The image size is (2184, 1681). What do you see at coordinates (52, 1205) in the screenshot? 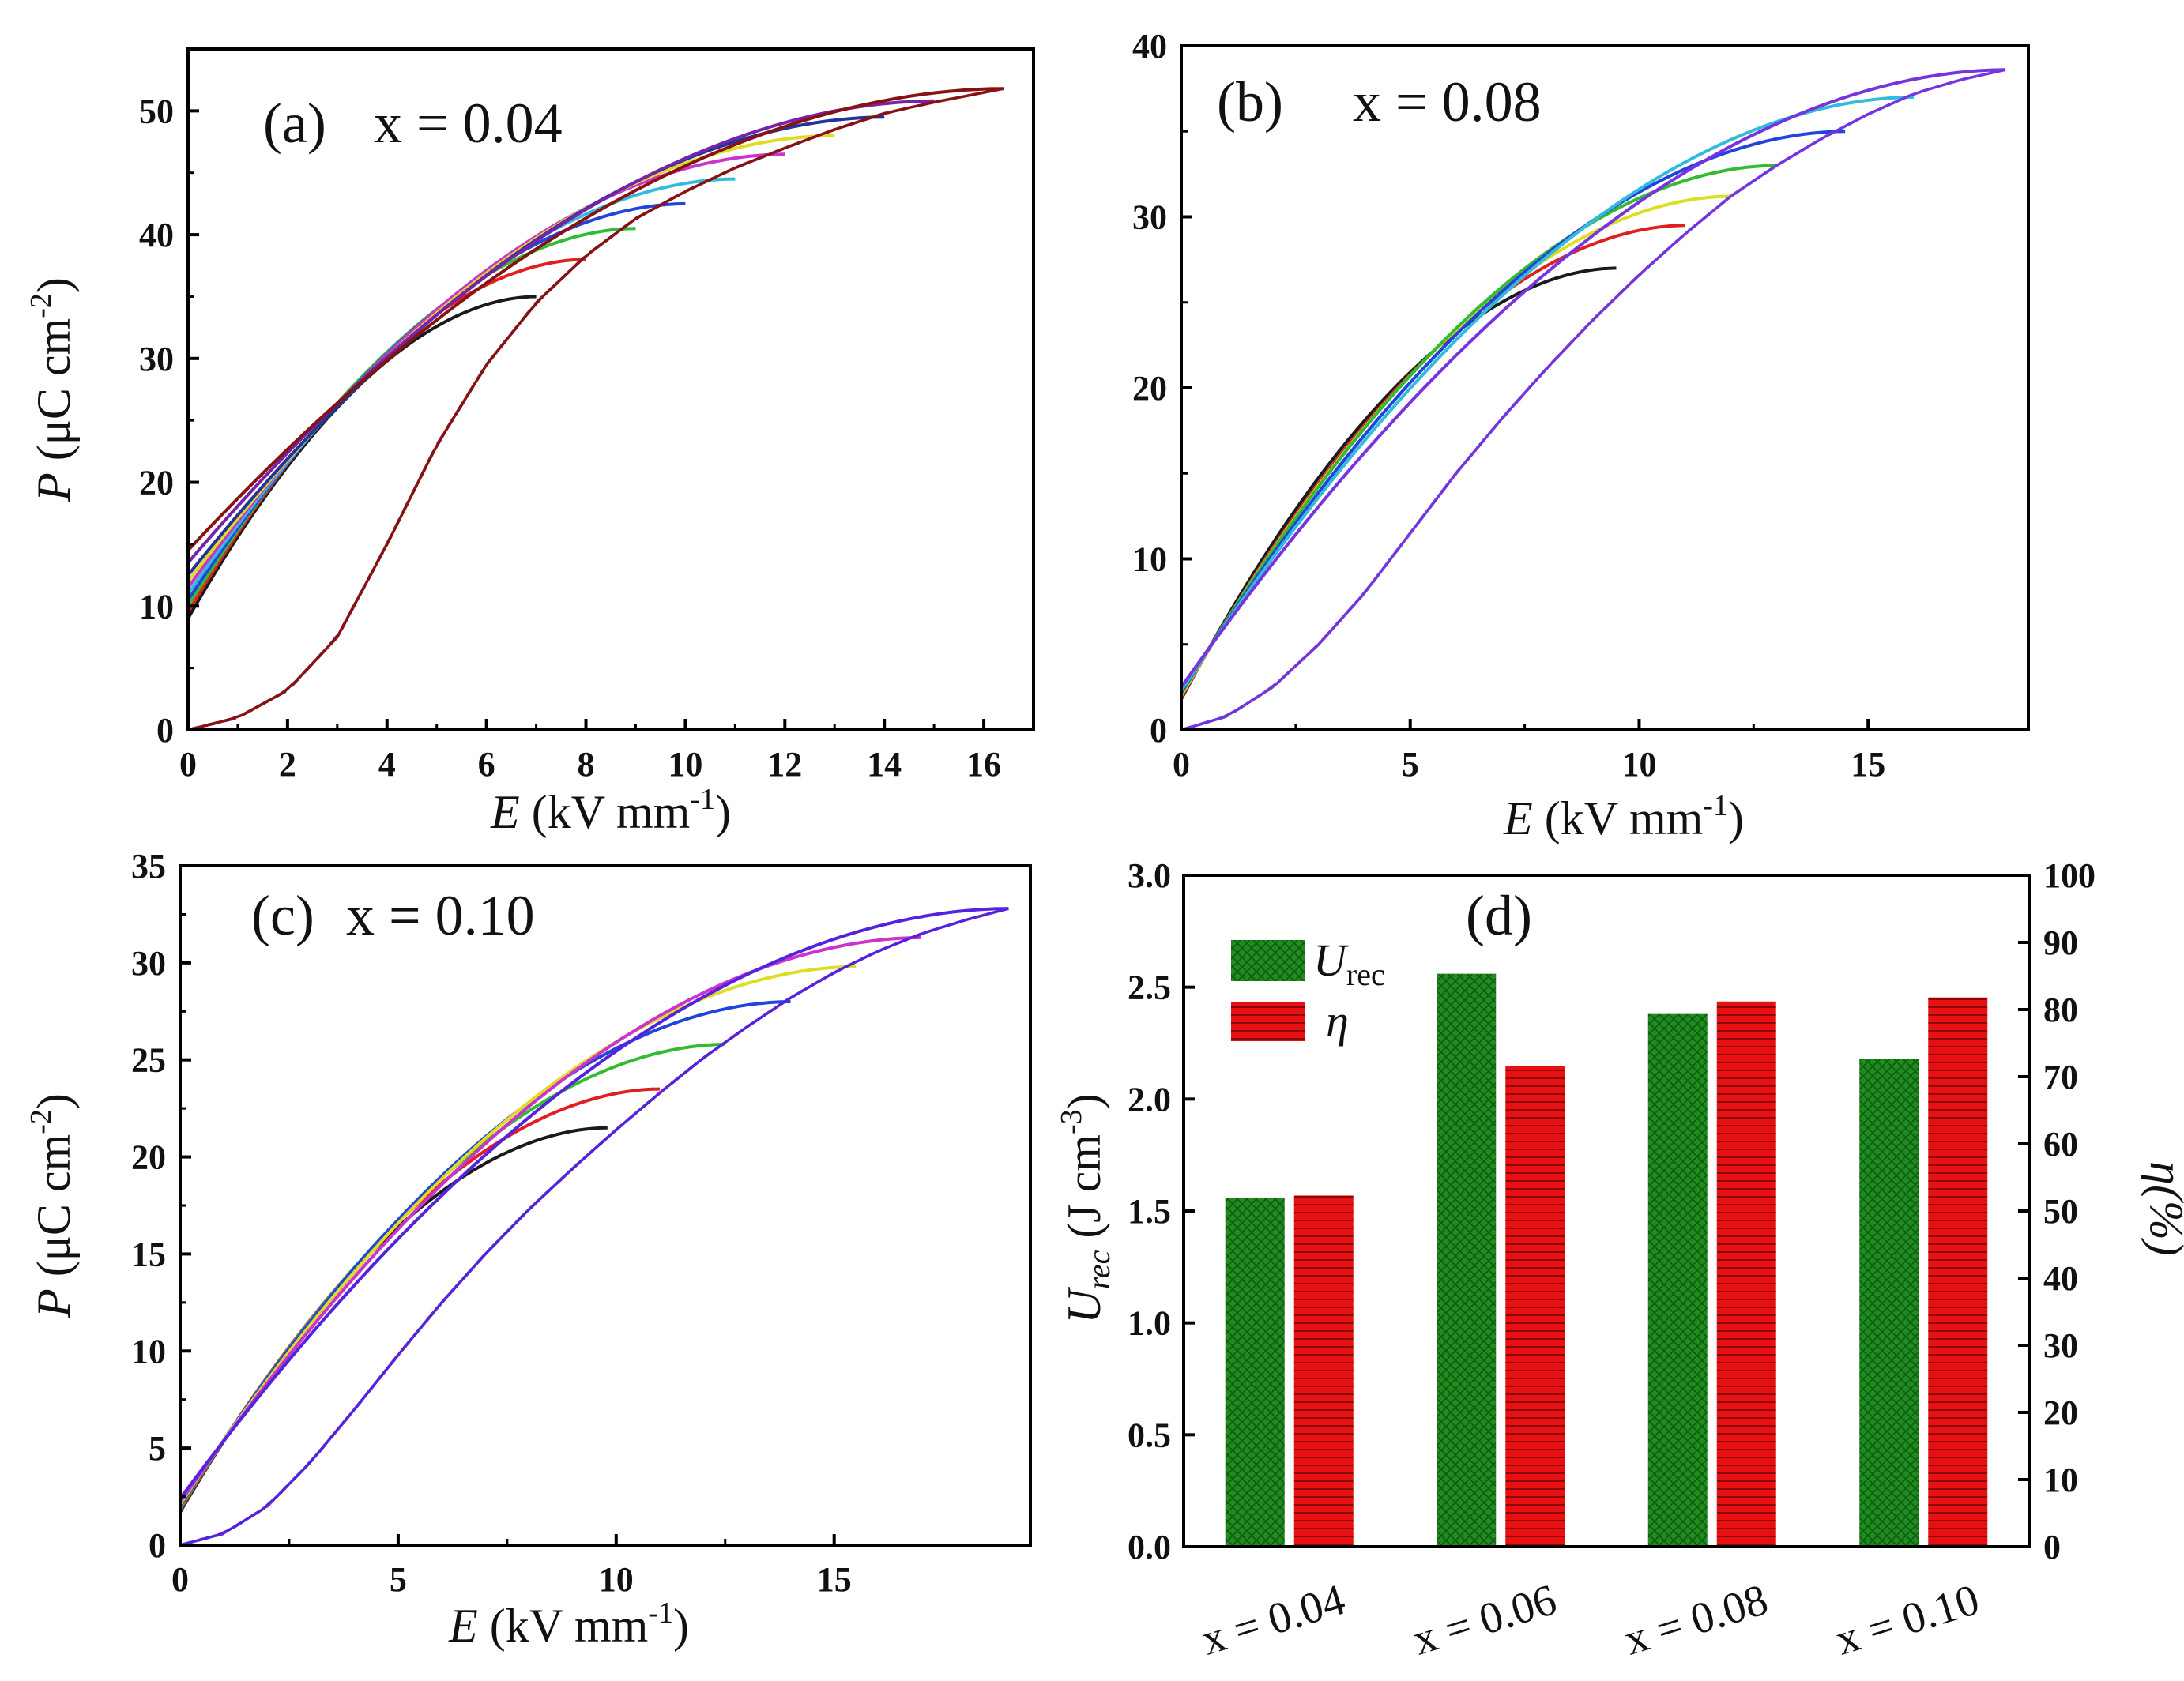
I see `panel-c-ylabel: P (μC cm-2)` at bounding box center [52, 1205].